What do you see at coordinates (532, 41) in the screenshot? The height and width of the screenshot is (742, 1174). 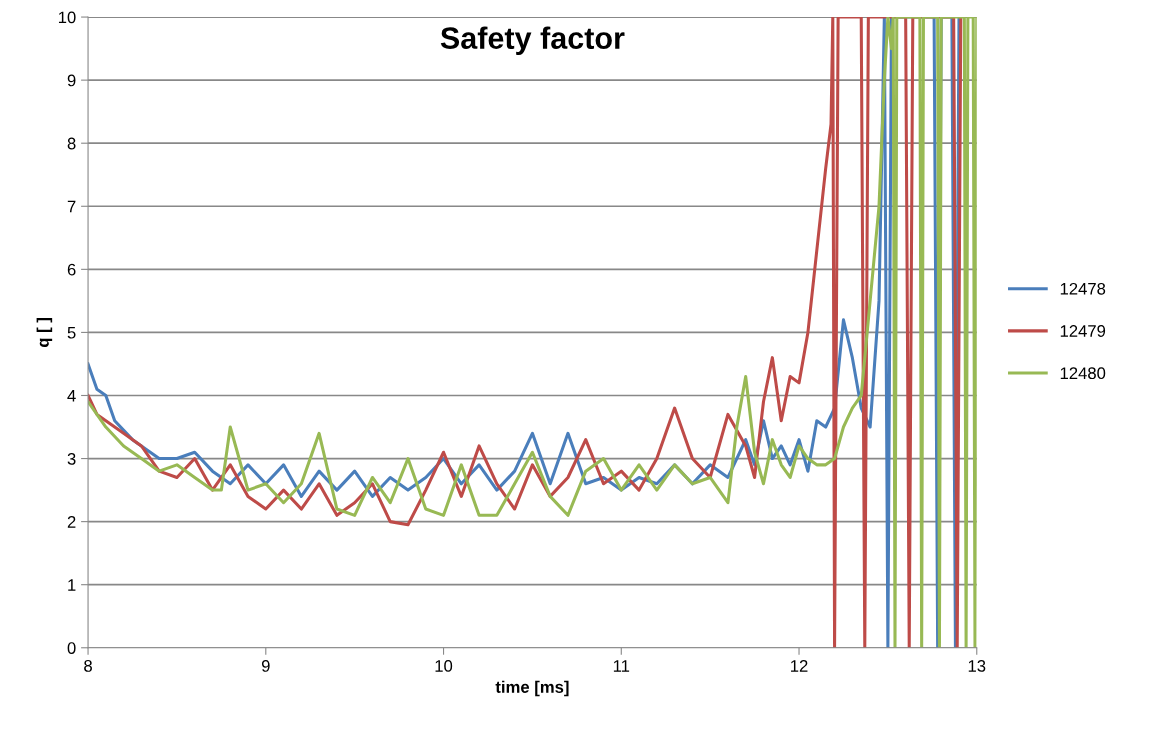 I see `chart-title: Safety factor` at bounding box center [532, 41].